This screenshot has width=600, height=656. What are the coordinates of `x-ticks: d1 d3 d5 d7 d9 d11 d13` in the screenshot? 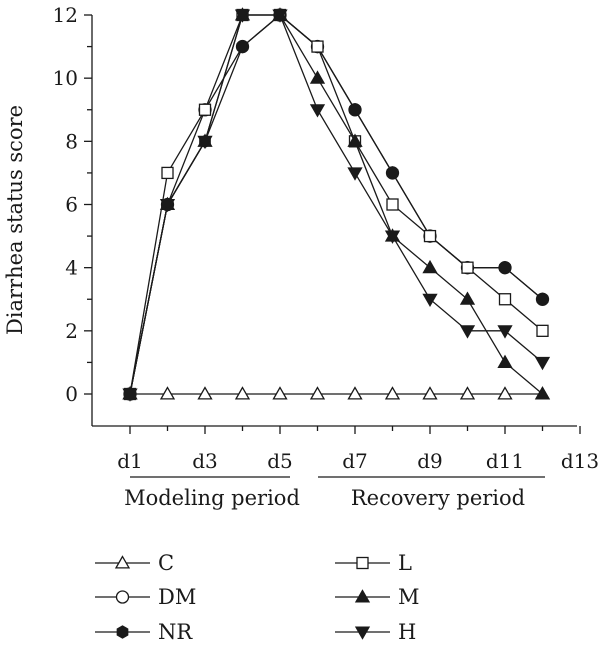 It's located at (358, 449).